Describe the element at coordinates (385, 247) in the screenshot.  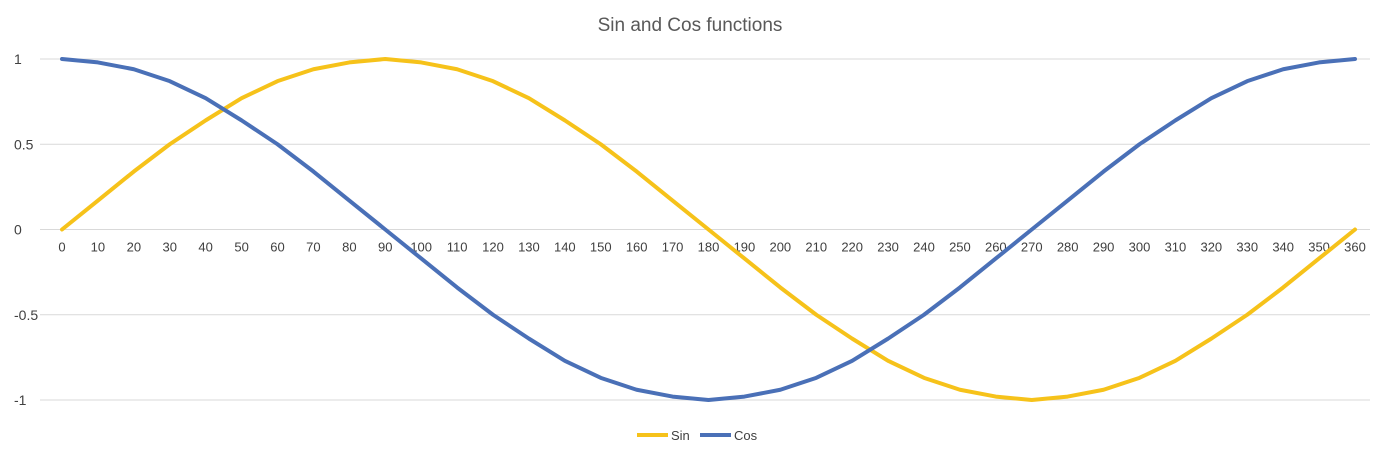
I see `x-tick-label: 90` at that location.